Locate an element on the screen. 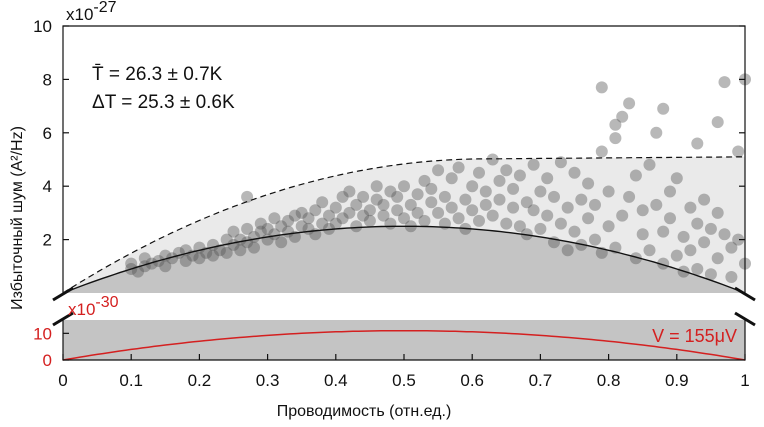  axis-break-left-bottom is located at coordinates (63, 319).